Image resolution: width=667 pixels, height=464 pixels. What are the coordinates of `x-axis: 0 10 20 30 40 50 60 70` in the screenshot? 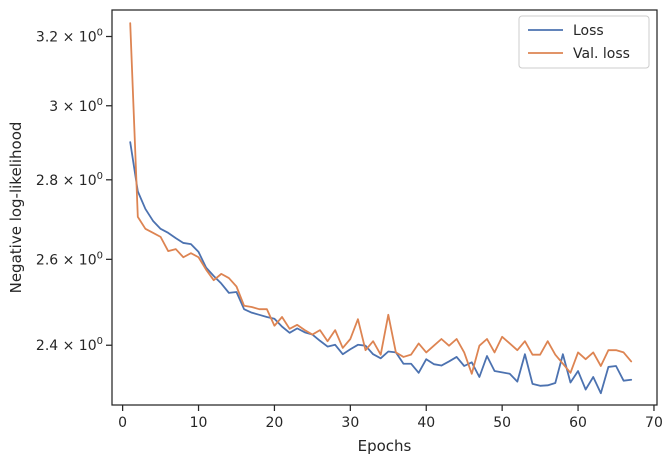 It's located at (390, 418).